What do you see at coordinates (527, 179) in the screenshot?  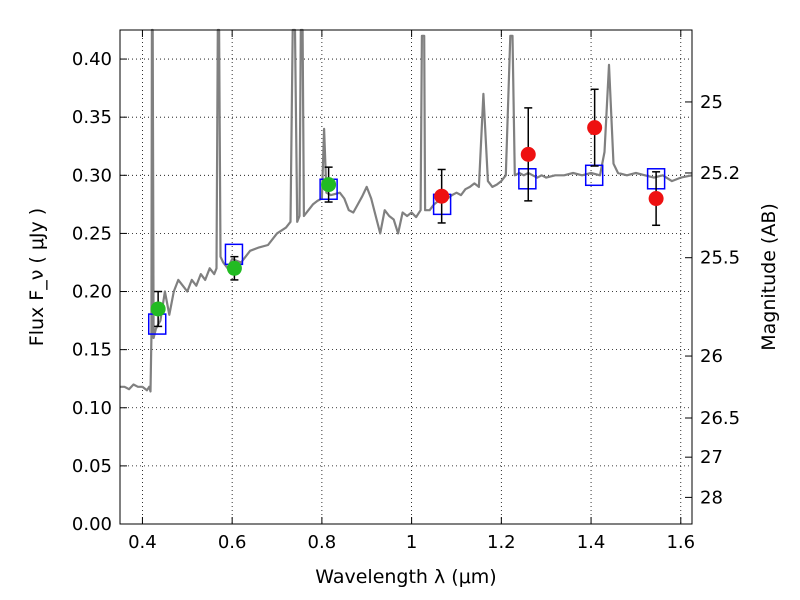 I see `model-flux-box` at bounding box center [527, 179].